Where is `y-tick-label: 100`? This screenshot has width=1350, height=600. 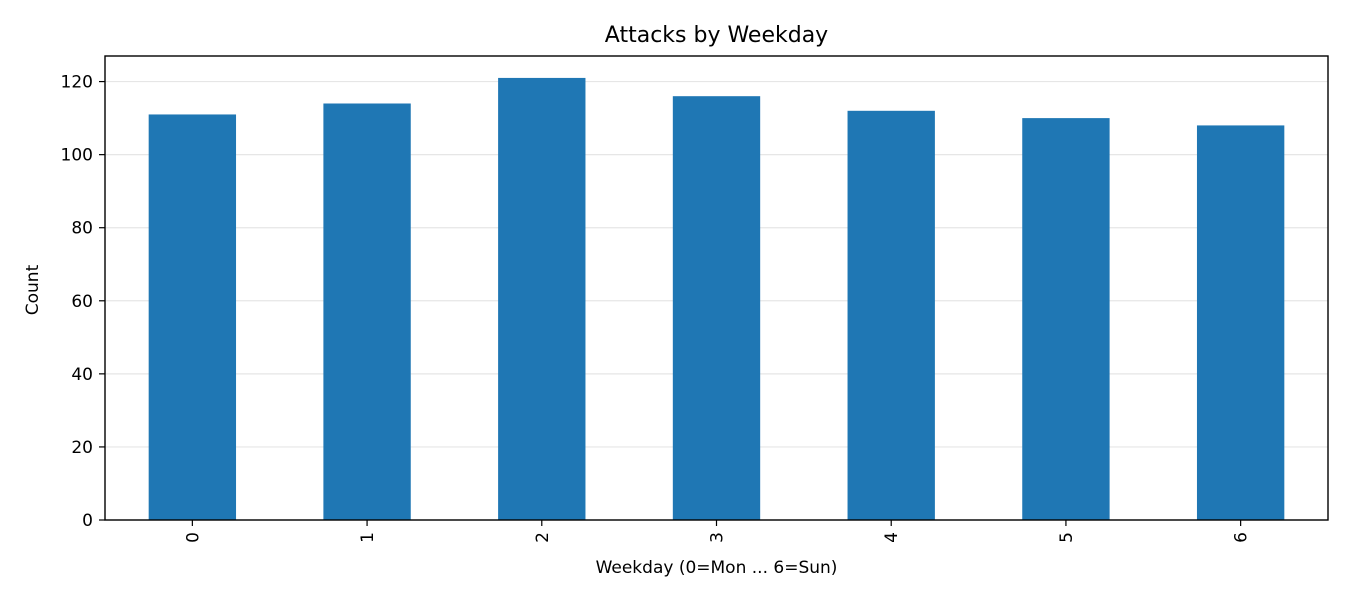 y-tick-label: 100 is located at coordinates (77, 156).